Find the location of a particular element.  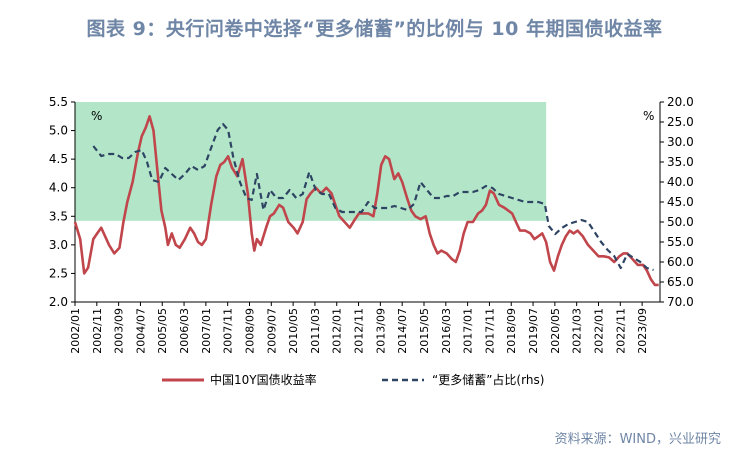

x-tick-label: 2004/07 is located at coordinates (140, 331).